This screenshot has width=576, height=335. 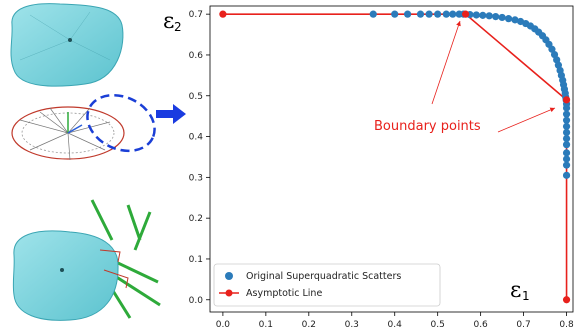 I want to click on x-tick-label: 0.6, so click(x=480, y=325).